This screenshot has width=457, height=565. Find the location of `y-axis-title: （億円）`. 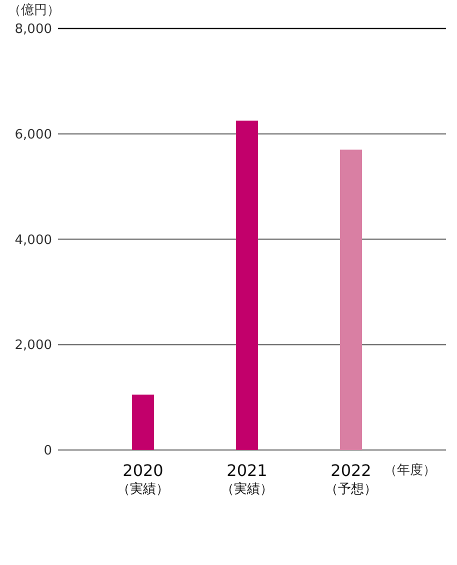

y-axis-title: （億円） is located at coordinates (34, 10).